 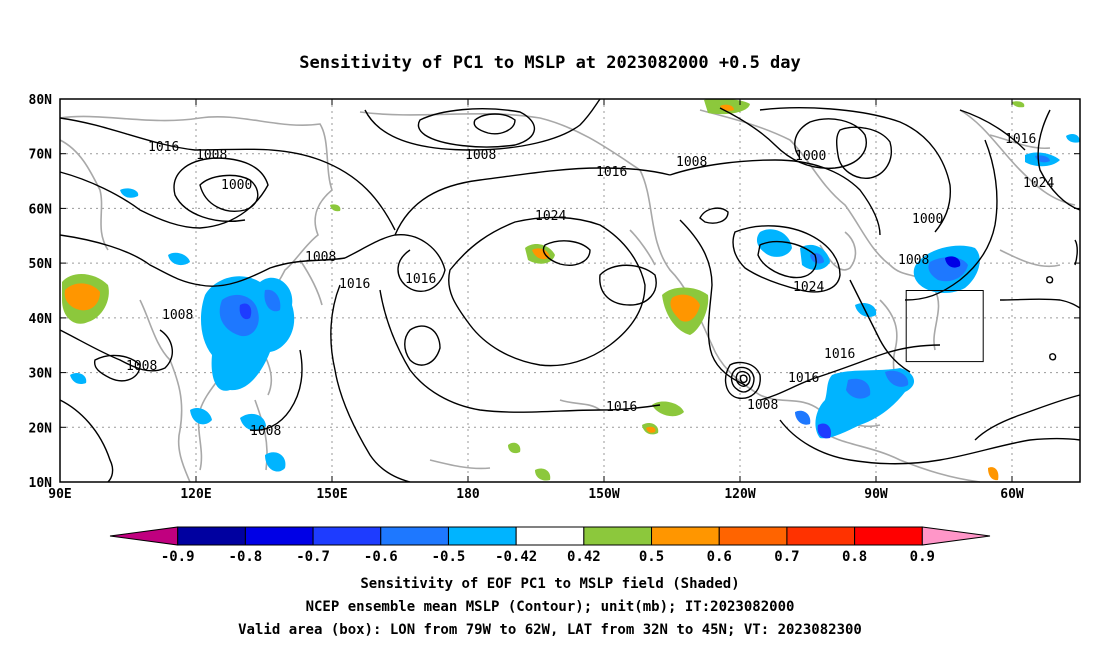 I want to click on lat-label: 40N, so click(x=41, y=319).